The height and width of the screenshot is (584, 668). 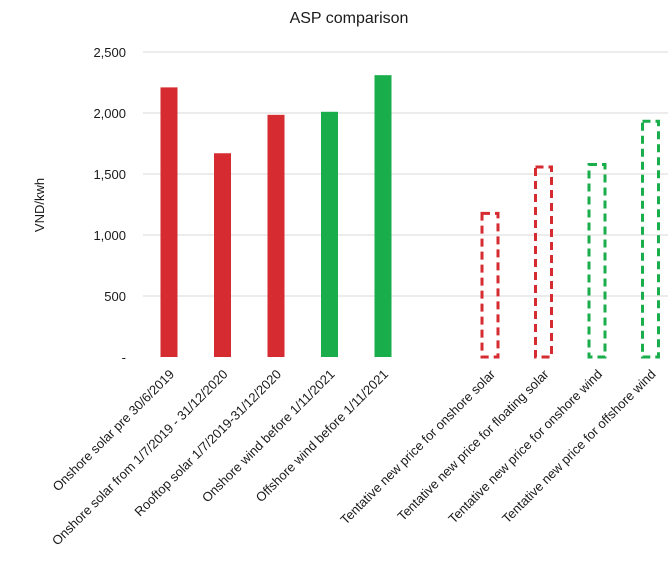 I want to click on y-tick-label: -, so click(x=124, y=357).